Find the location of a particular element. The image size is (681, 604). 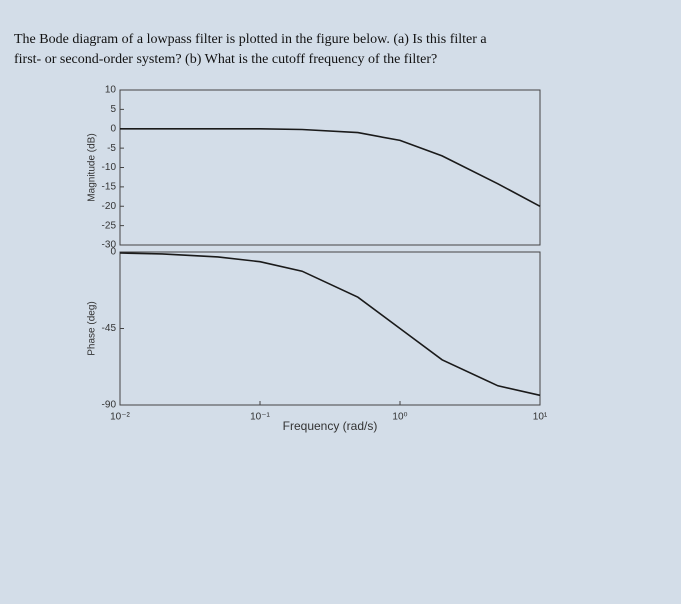

y-tick-label: -45 is located at coordinates (109, 328).